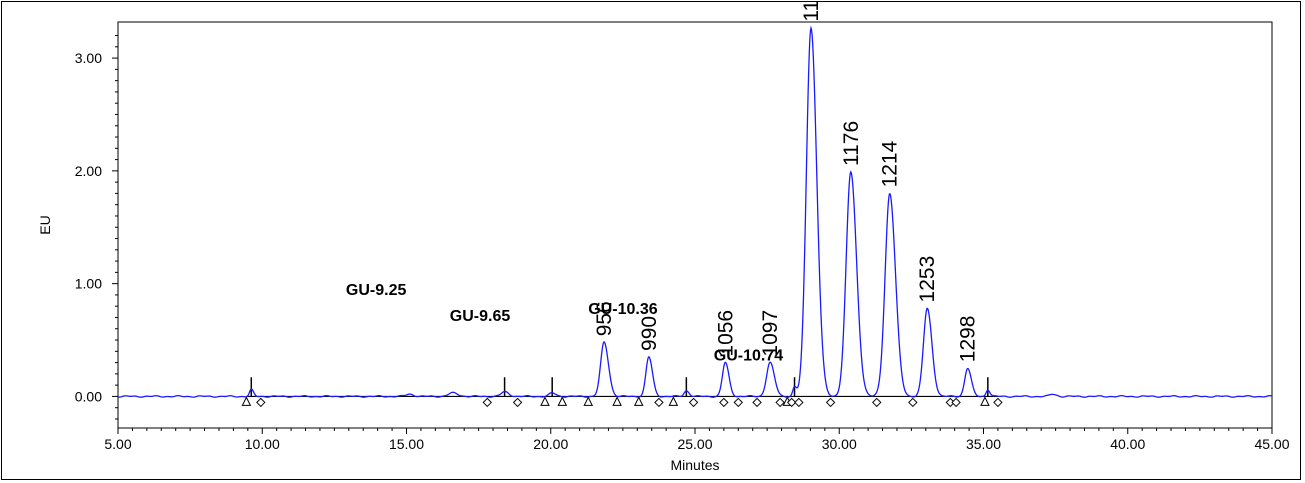 The width and height of the screenshot is (1305, 483). Describe the element at coordinates (262, 444) in the screenshot. I see `x-tick-label: 10.00` at that location.